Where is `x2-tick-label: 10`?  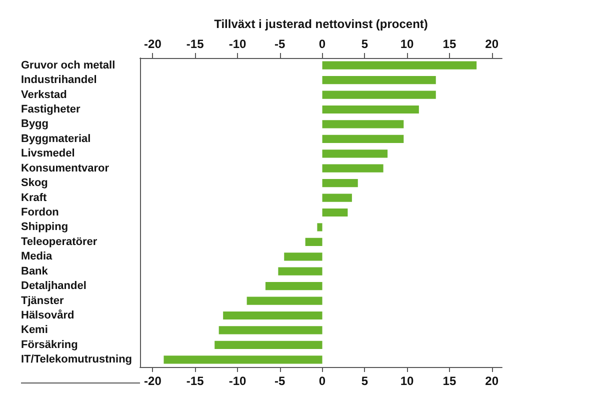 x2-tick-label: 10 is located at coordinates (407, 44).